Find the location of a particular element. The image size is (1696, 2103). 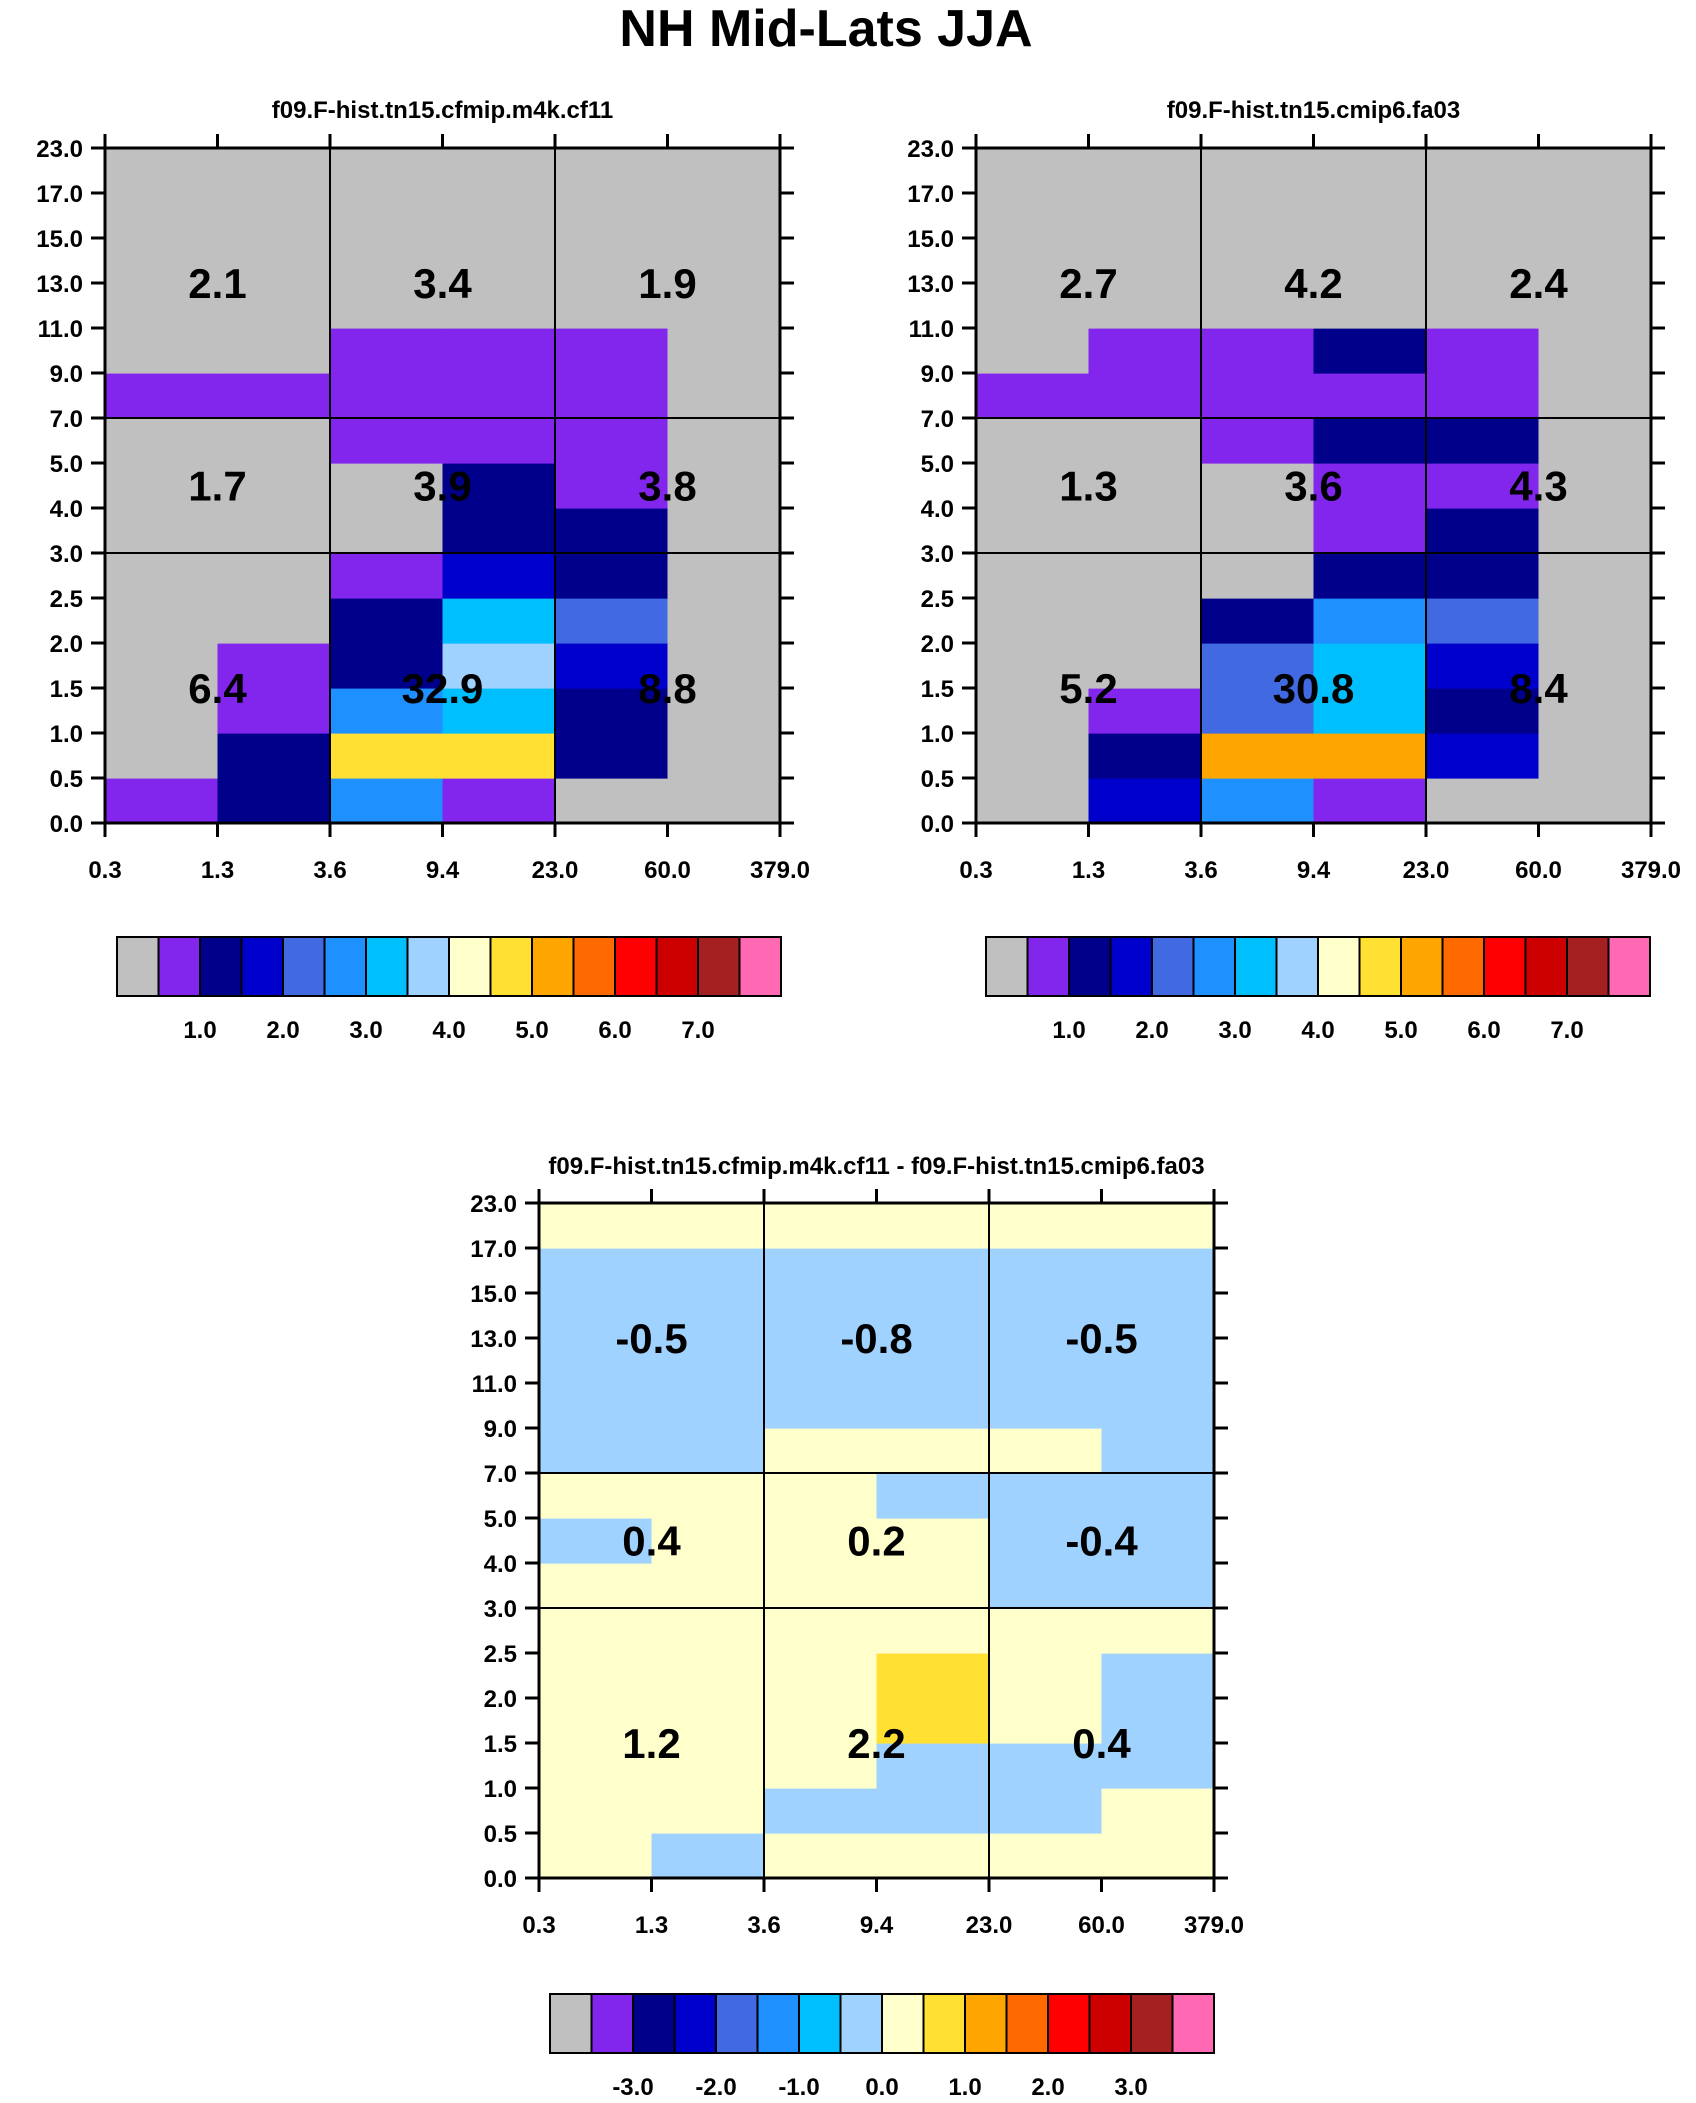

y-tick-label: 2.0 is located at coordinates (500, 1699).